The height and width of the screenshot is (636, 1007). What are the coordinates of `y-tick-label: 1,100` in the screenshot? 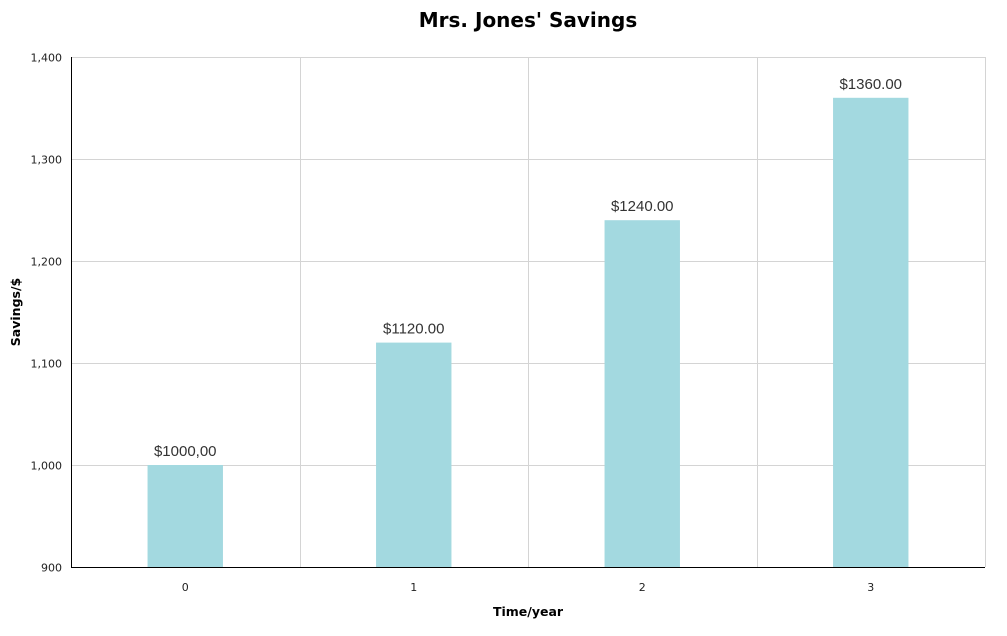 It's located at (47, 364).